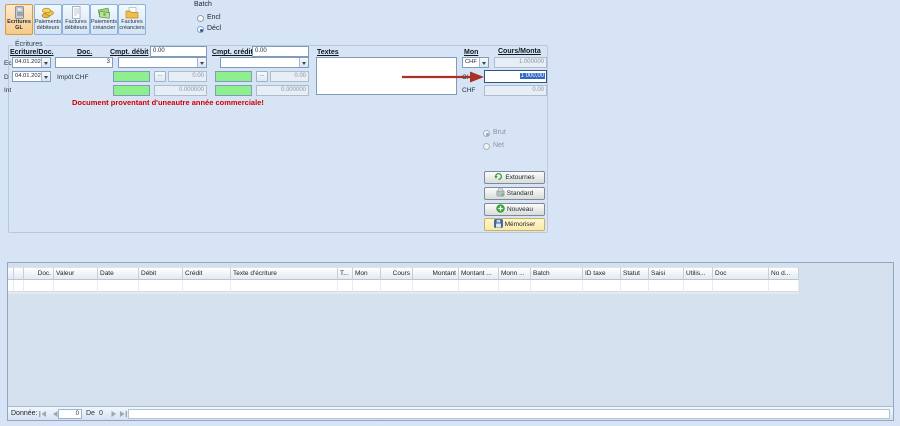  I want to click on date-d-combobox: 04.01.2021, so click(31, 76).